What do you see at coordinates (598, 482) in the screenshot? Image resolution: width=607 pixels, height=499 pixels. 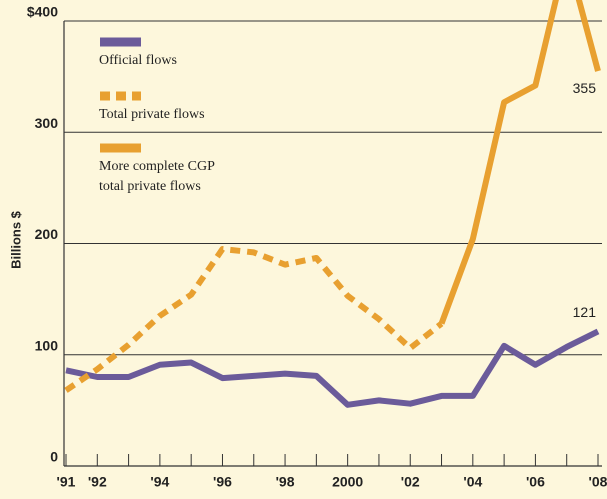 I see `x-tick-label: '08` at bounding box center [598, 482].